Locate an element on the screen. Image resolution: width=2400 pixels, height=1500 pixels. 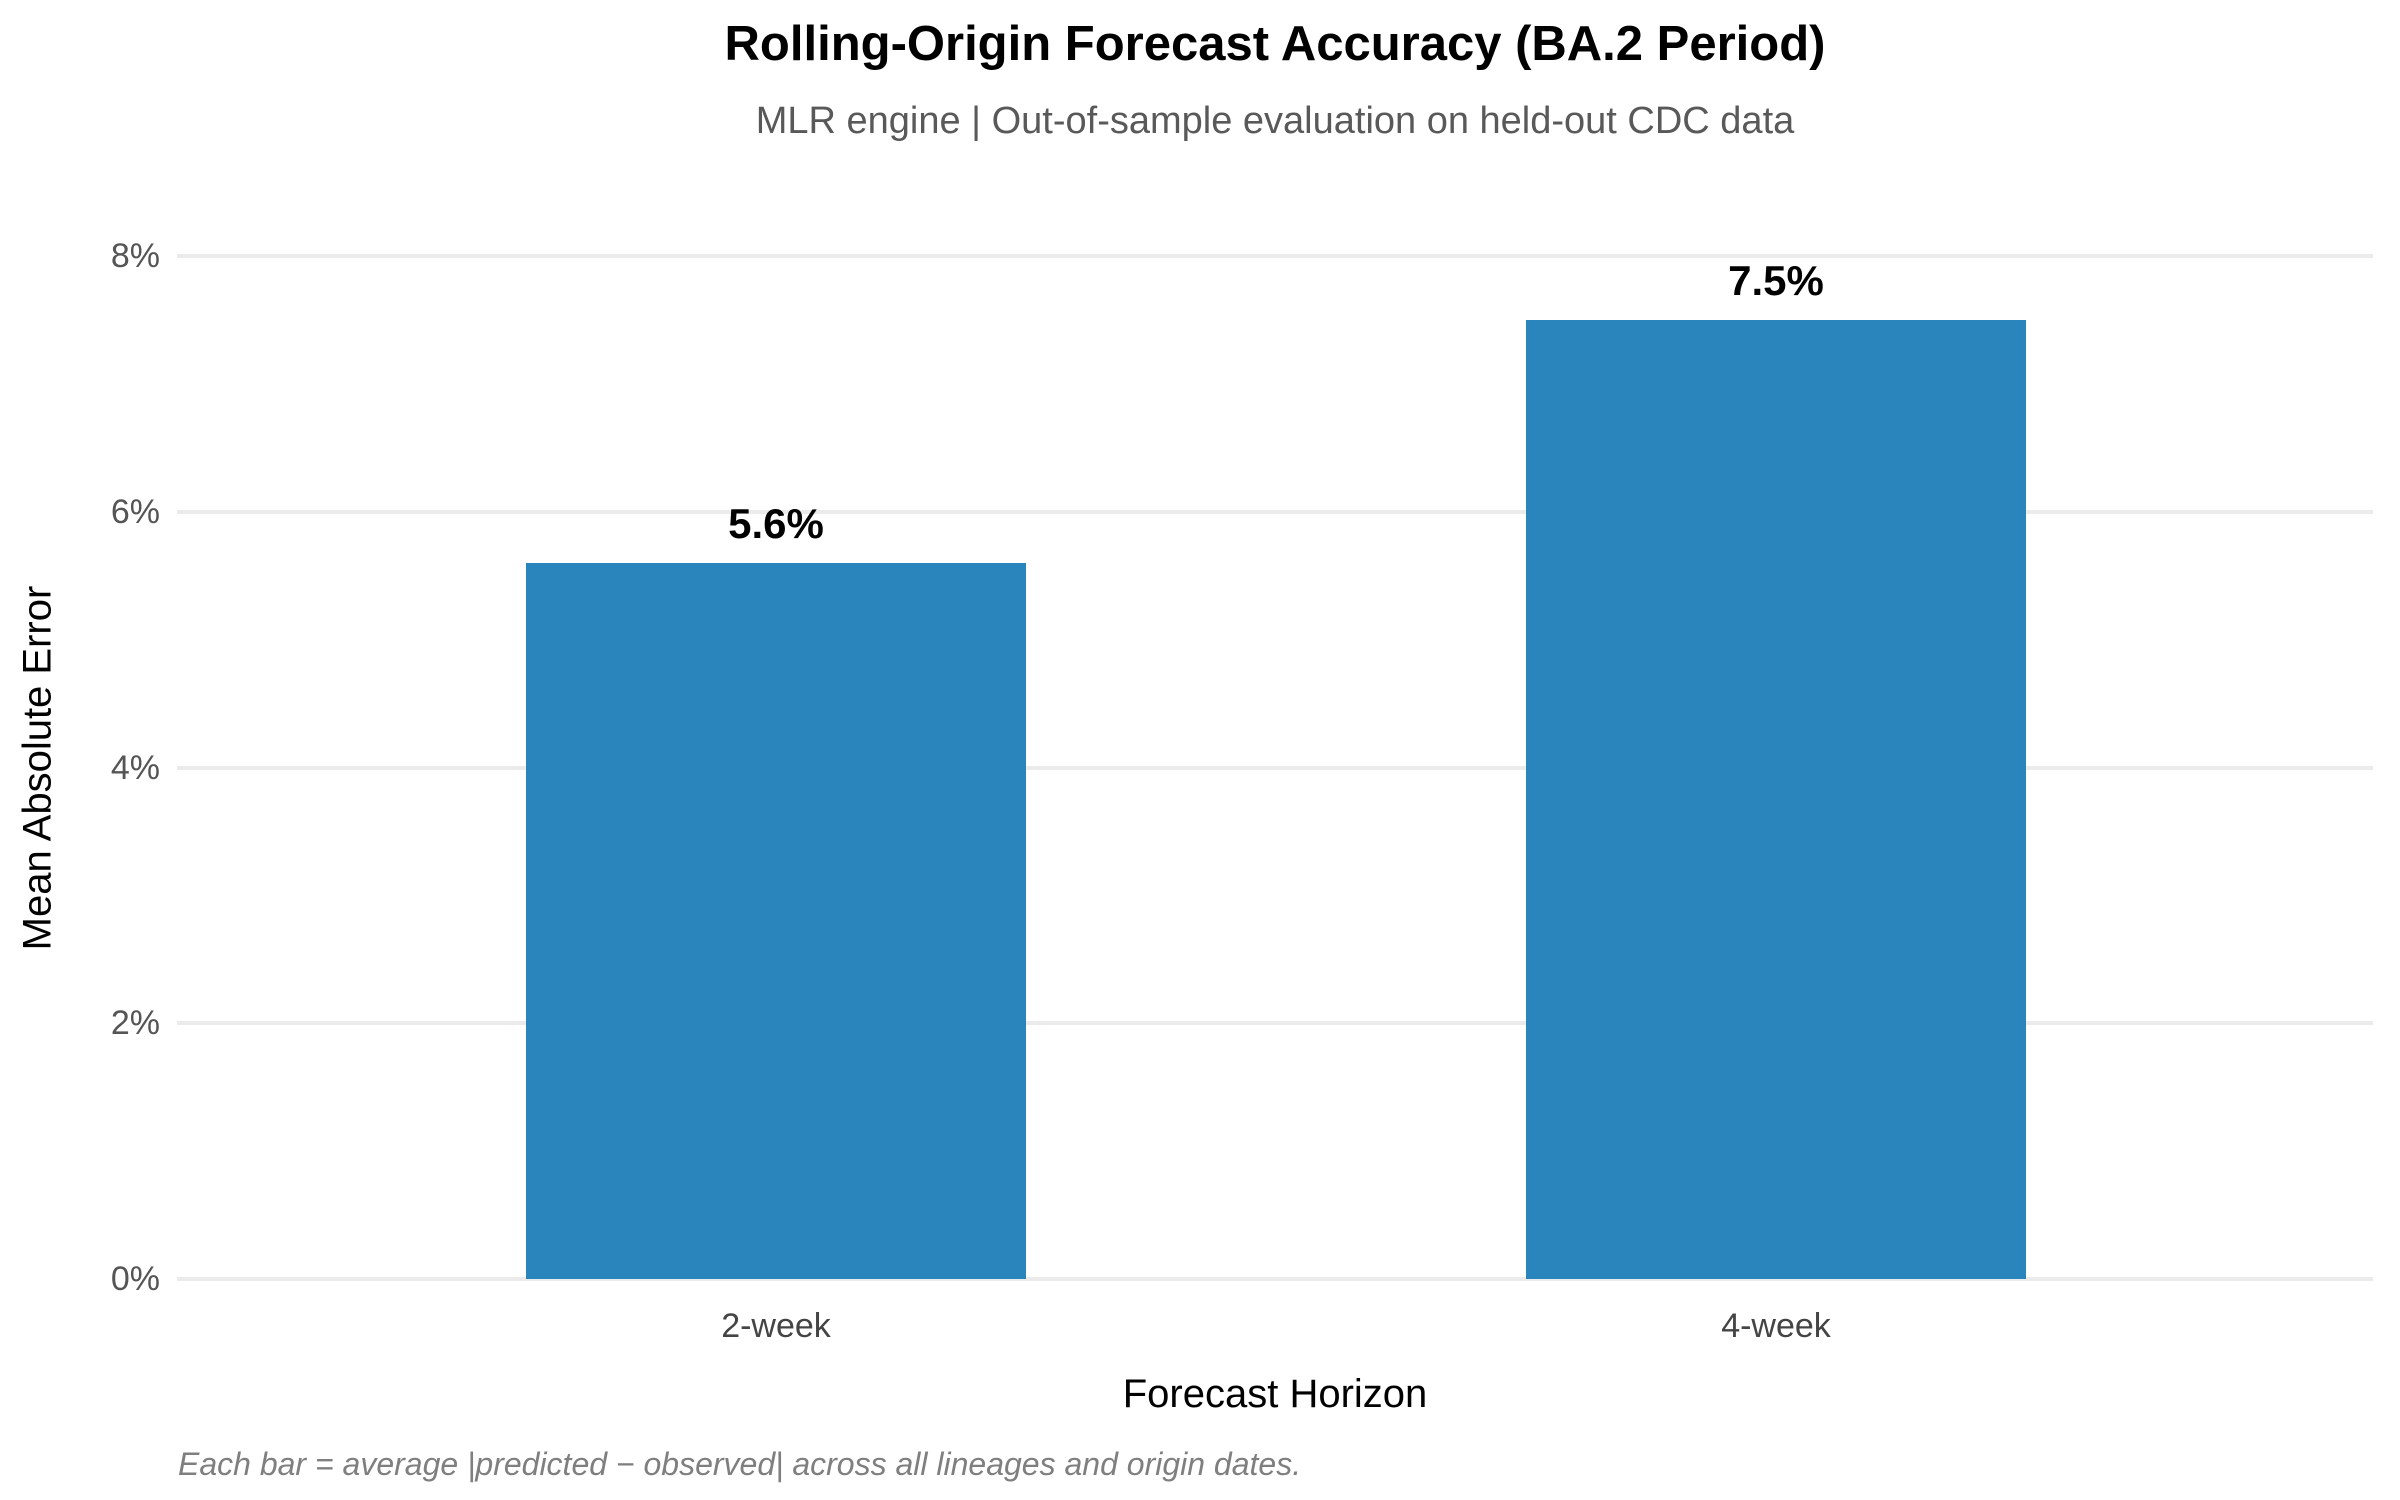
y-tick-label: 4% is located at coordinates (135, 767).